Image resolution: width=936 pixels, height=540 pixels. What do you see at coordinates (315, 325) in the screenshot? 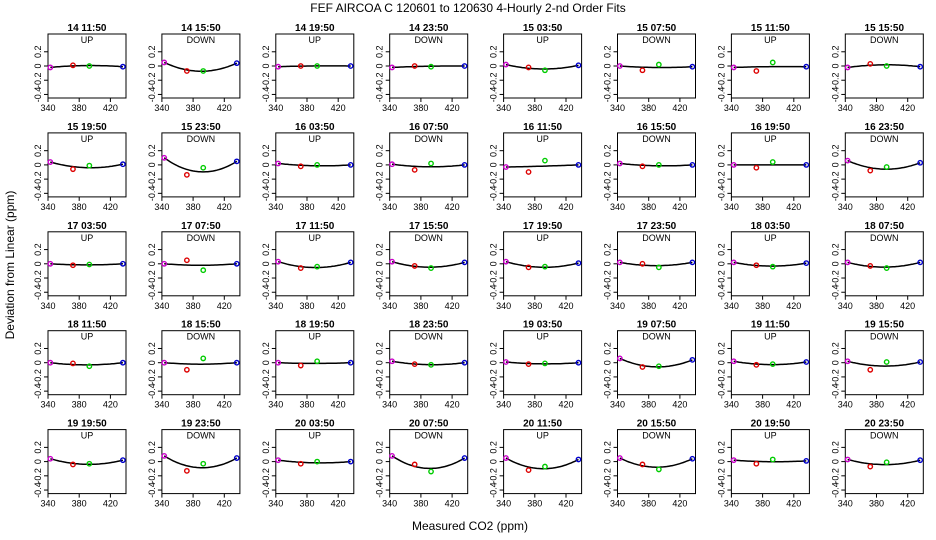
I see `panel-time-label: 18 19:50` at bounding box center [315, 325].